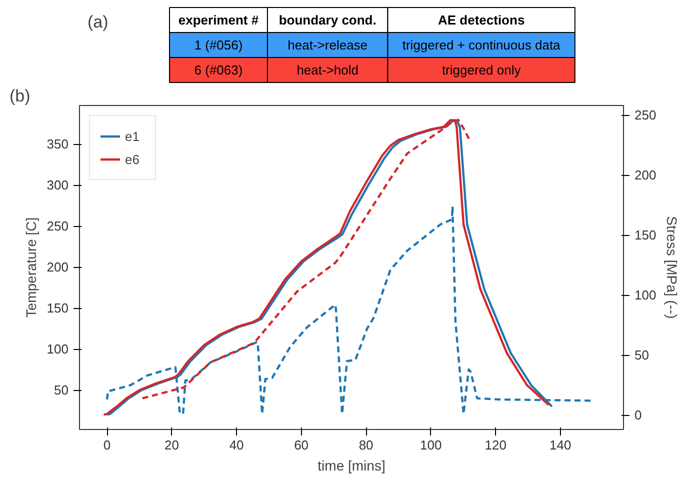 The image size is (683, 485). Describe the element at coordinates (638, 415) in the screenshot. I see `y2-tick-label: 0` at that location.